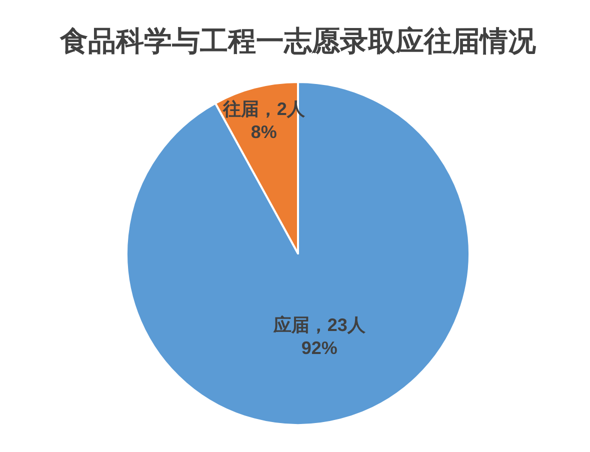  Describe the element at coordinates (298, 40) in the screenshot. I see `chart-title: 食品科学与工程一志愿录取应往届情况` at that location.